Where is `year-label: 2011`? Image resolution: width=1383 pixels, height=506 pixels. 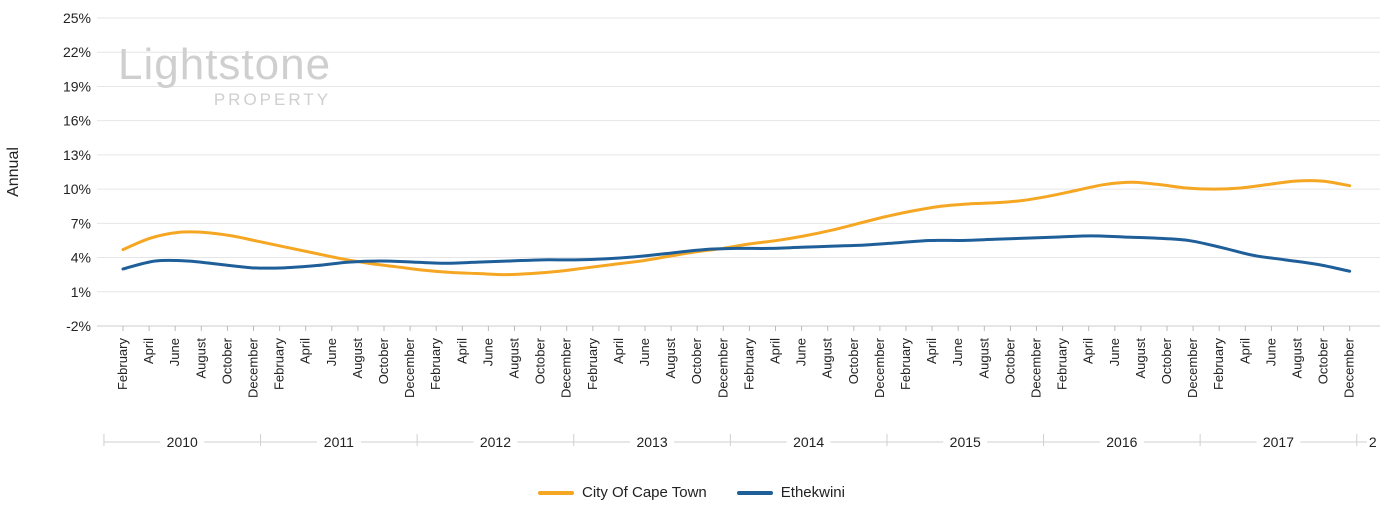 year-label: 2011 is located at coordinates (339, 442).